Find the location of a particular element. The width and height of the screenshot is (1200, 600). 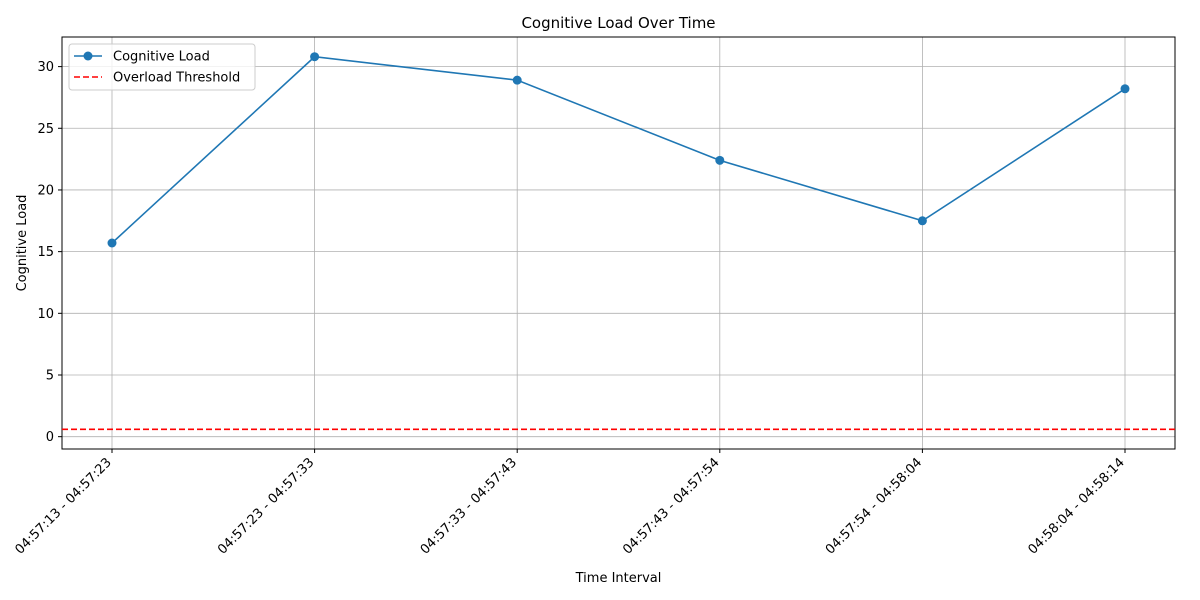

y-tick-label: 5 is located at coordinates (50, 375).